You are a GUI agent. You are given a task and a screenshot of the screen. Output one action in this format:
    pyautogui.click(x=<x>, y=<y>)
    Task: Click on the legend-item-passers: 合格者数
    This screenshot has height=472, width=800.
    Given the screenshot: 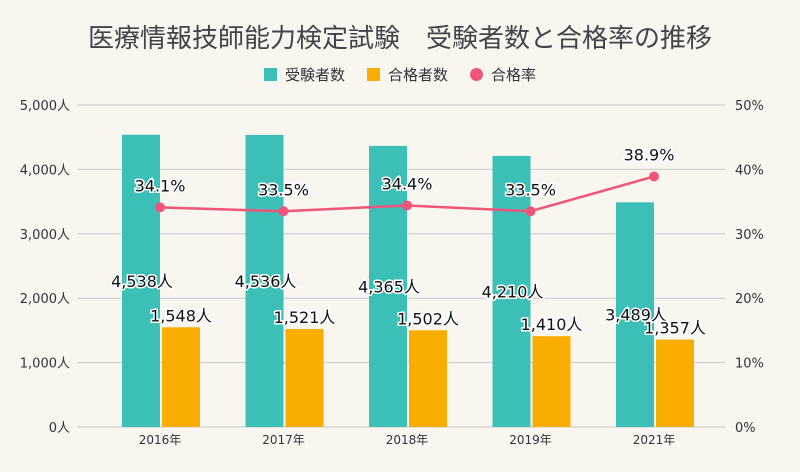 What is the action you would take?
    pyautogui.click(x=407, y=74)
    